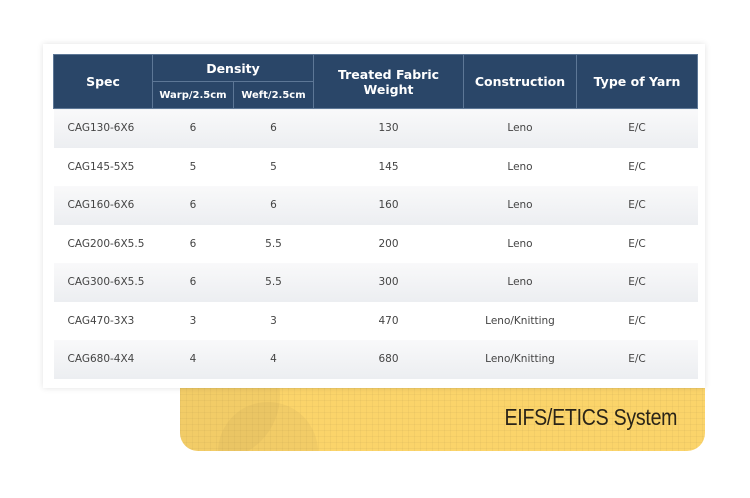  I want to click on table-row: CAG680-4X4 4 4 680 Leno/Knitting E/C, so click(375, 359).